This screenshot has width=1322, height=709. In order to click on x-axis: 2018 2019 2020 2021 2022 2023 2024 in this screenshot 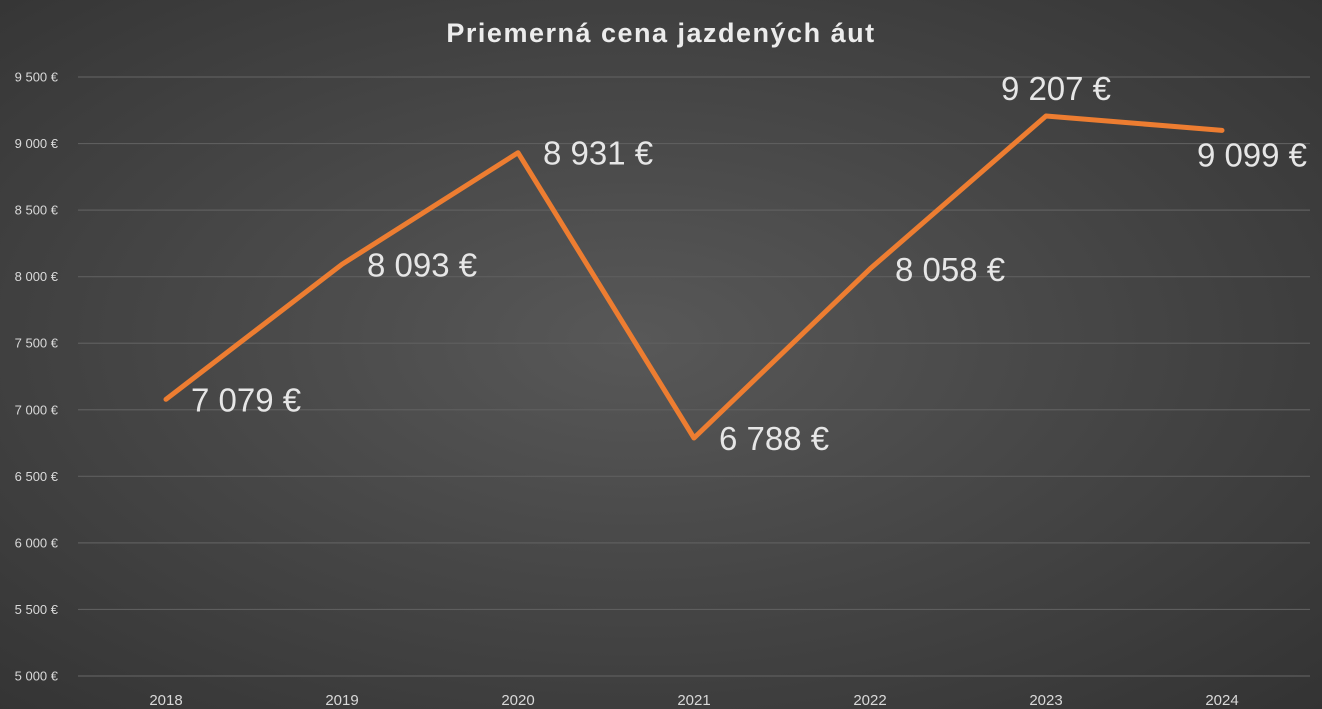, I will do `click(693, 700)`.